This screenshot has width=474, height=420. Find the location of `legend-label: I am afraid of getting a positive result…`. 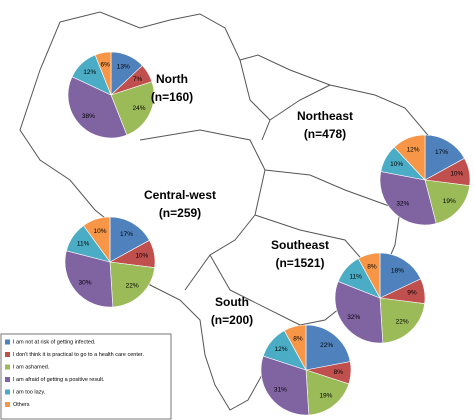

legend-label: I am afraid of getting a positive result… is located at coordinates (59, 380).